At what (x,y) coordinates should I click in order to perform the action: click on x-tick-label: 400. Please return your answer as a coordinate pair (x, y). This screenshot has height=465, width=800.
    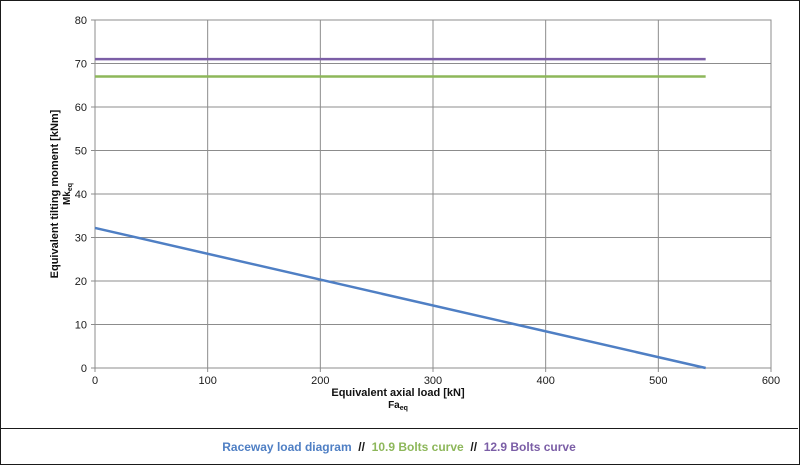
    Looking at the image, I should click on (545, 381).